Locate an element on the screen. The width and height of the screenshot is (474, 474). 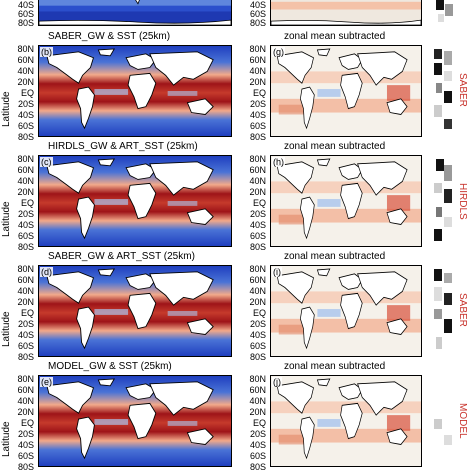
lat-label-40s-top-r: 40S is located at coordinates (257, 5).